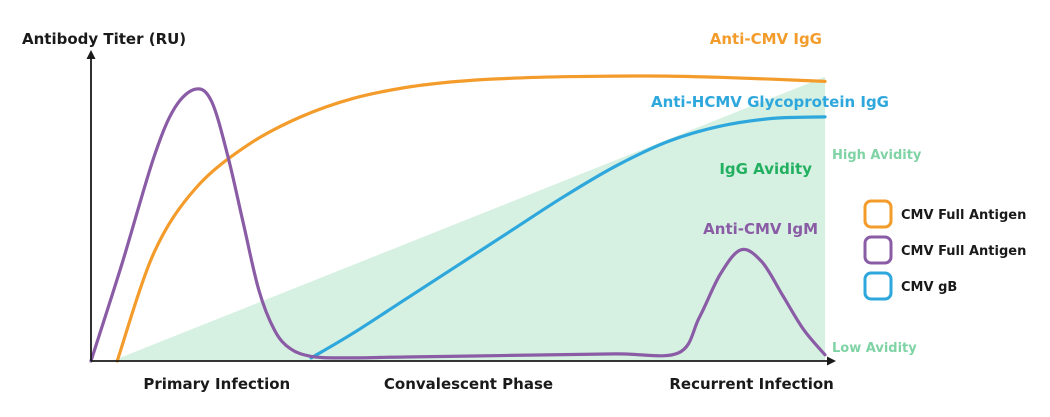  Describe the element at coordinates (770, 102) in the screenshot. I see `series-label: Anti-HCMV Glycoprotein IgG` at that location.